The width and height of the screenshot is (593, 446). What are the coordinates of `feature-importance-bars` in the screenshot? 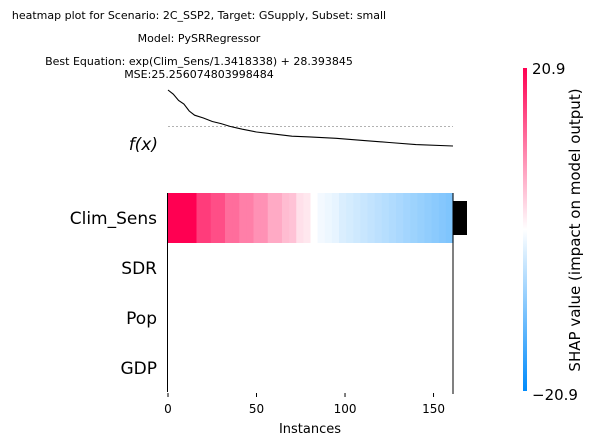 It's located at (460, 218).